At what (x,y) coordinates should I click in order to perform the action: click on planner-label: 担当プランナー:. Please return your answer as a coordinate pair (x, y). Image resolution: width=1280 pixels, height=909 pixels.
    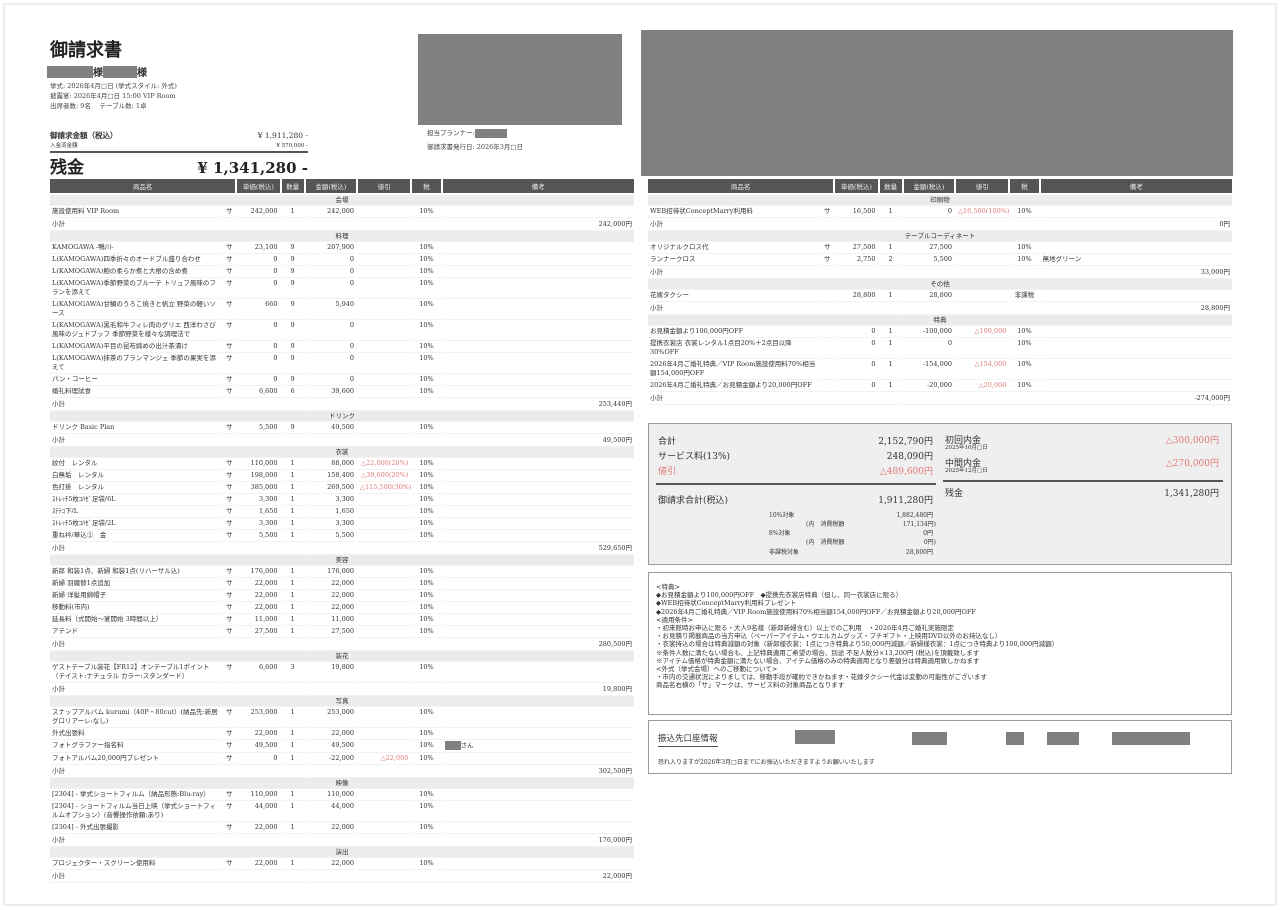
    Looking at the image, I should click on (451, 133).